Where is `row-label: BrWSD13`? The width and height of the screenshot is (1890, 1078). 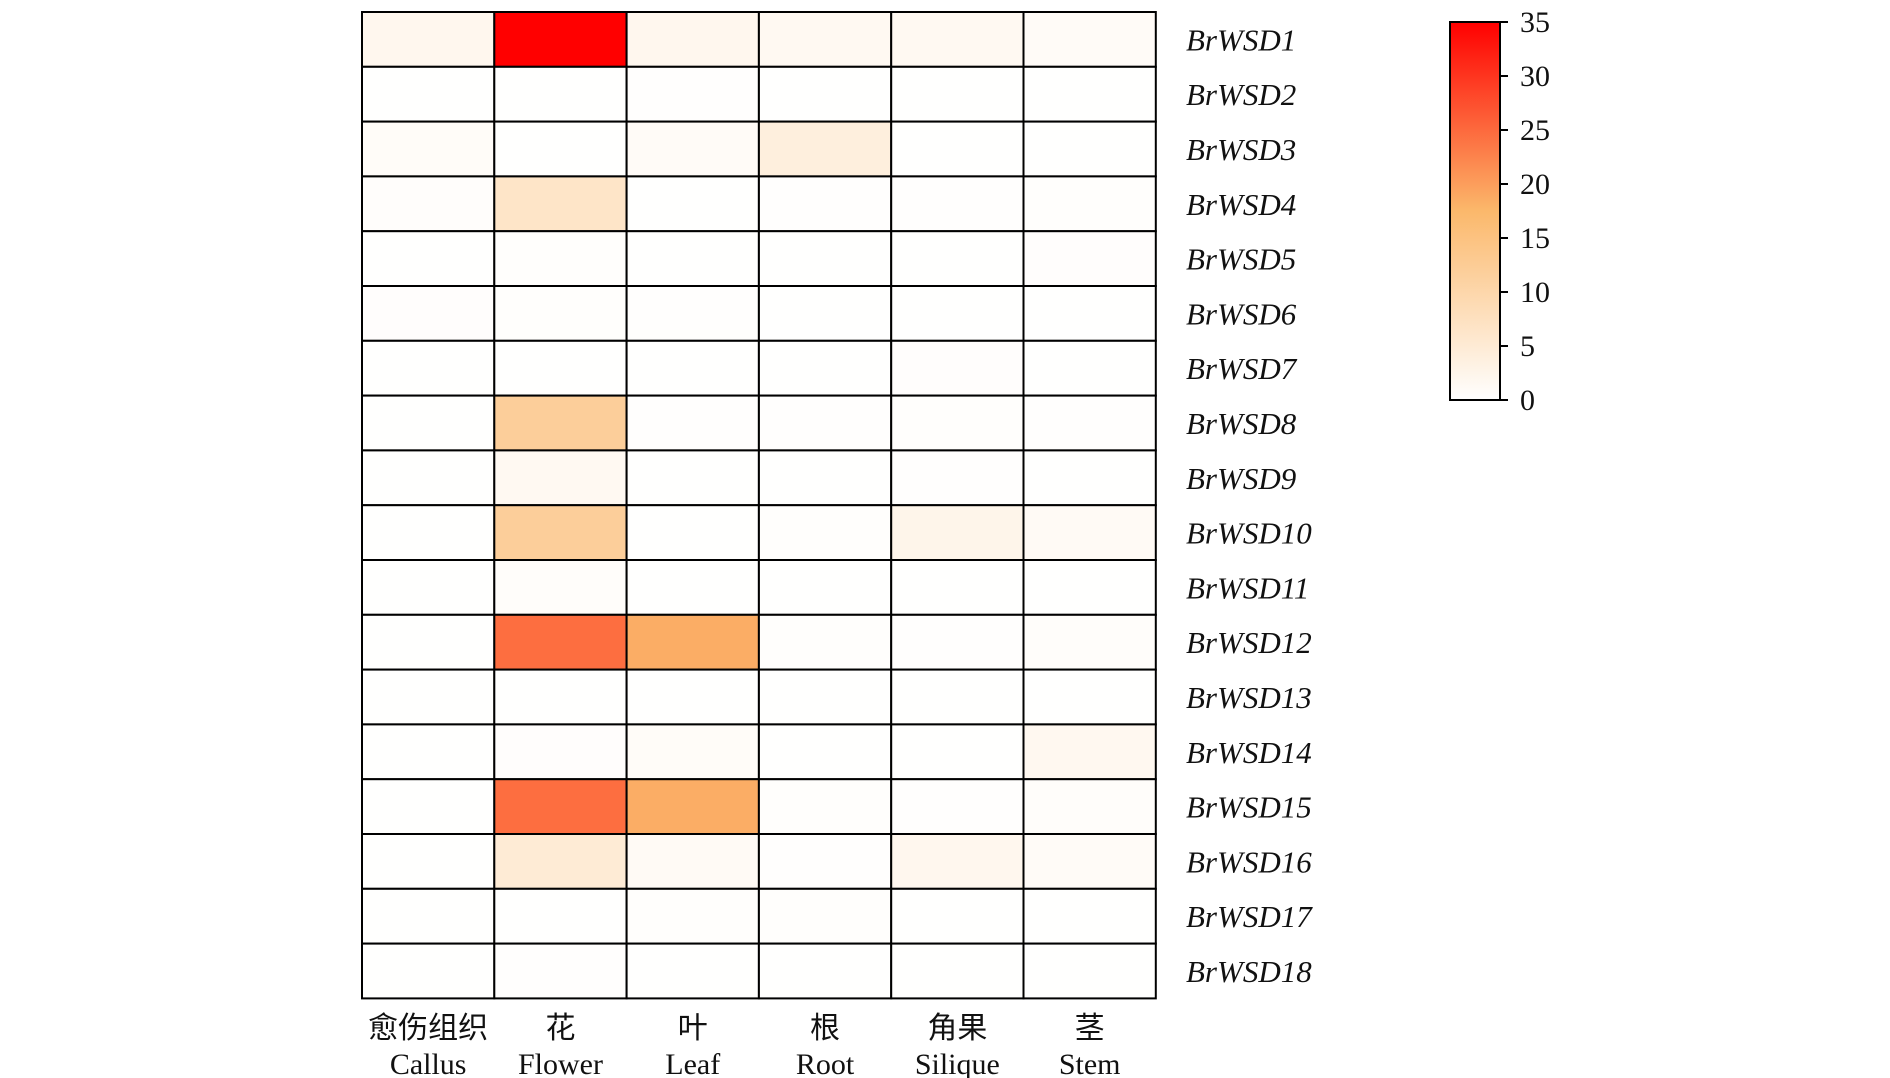 row-label: BrWSD13 is located at coordinates (1249, 697).